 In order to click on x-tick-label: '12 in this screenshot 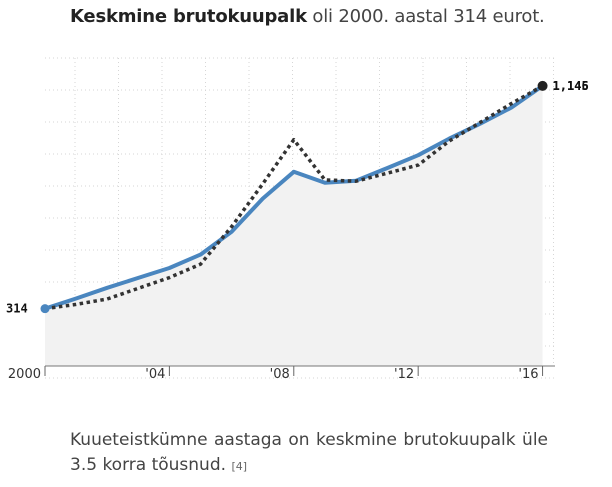, I will do `click(404, 374)`.